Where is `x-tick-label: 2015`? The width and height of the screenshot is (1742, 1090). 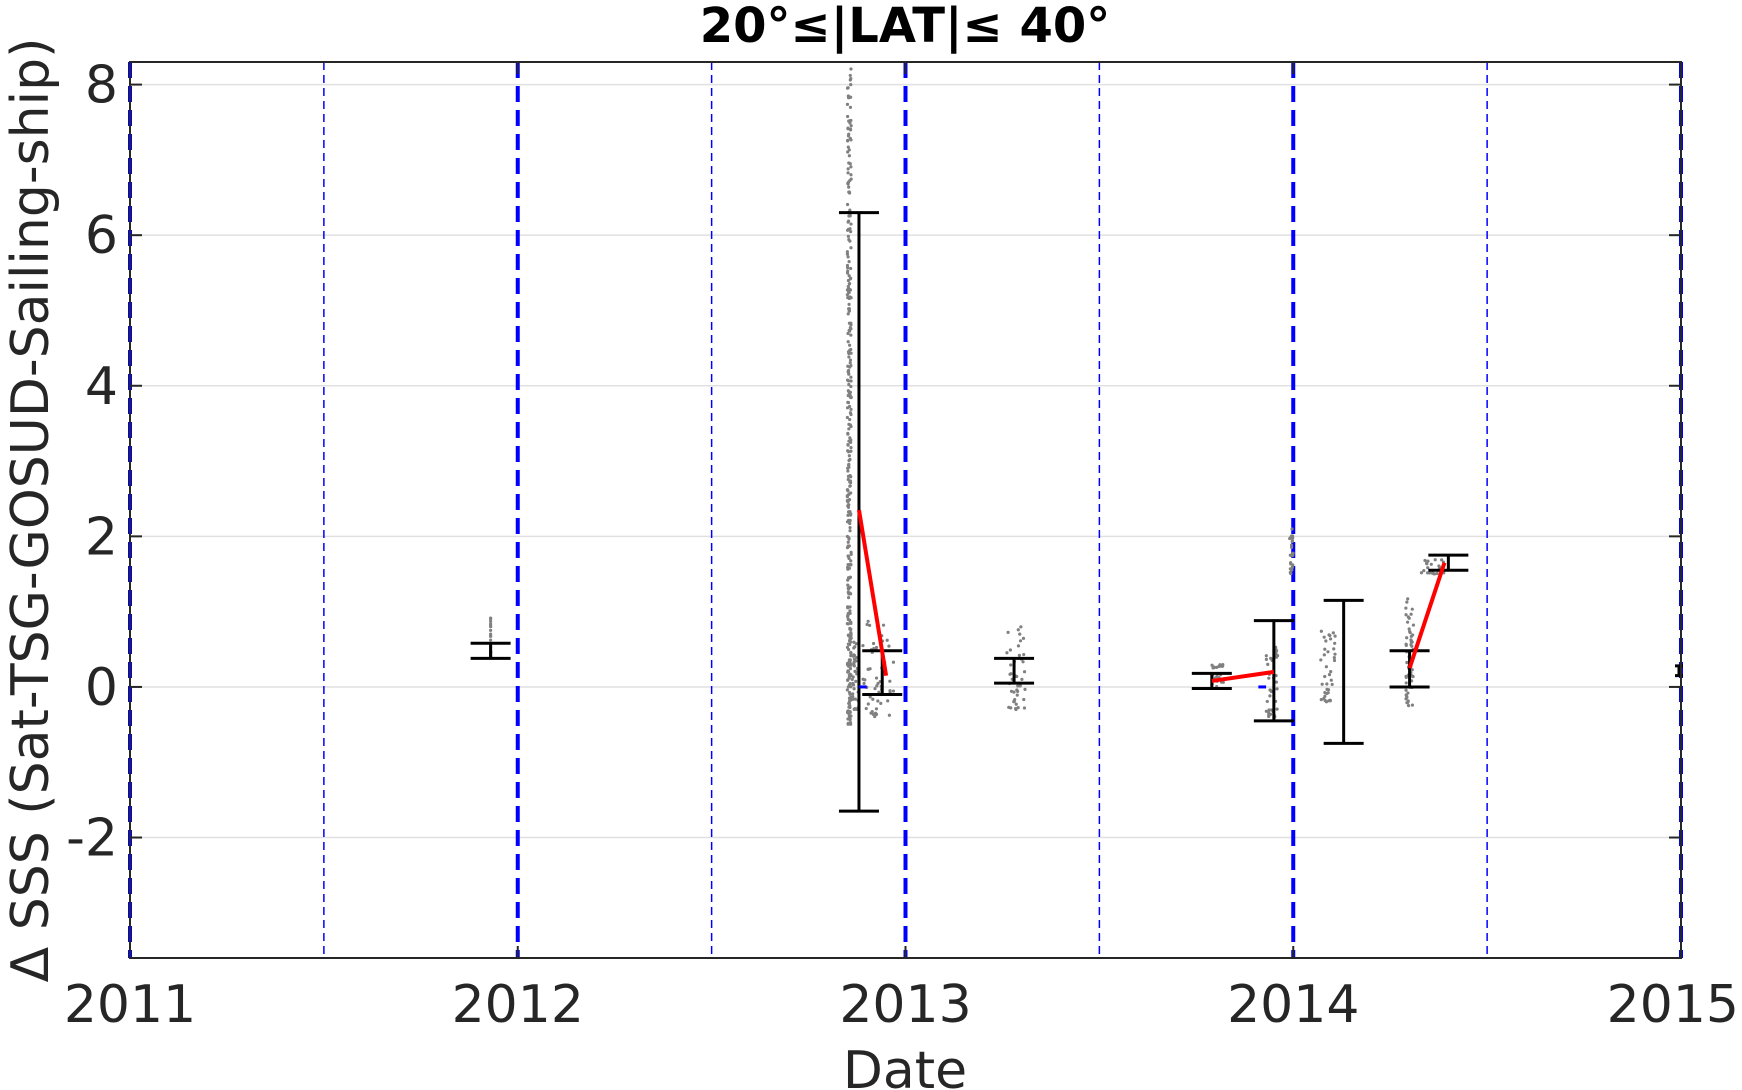 x-tick-label: 2015 is located at coordinates (1673, 1005).